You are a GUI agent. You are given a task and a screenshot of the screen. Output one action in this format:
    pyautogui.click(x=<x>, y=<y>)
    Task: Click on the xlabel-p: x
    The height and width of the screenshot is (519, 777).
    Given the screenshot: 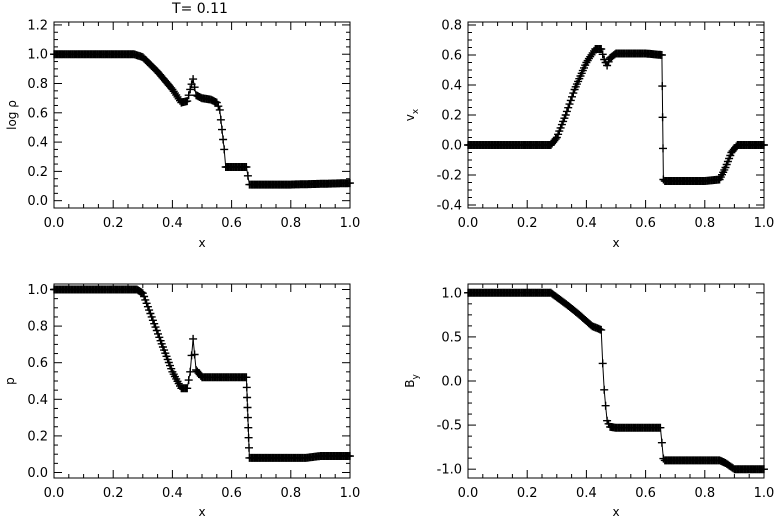 What is the action you would take?
    pyautogui.click(x=201, y=512)
    